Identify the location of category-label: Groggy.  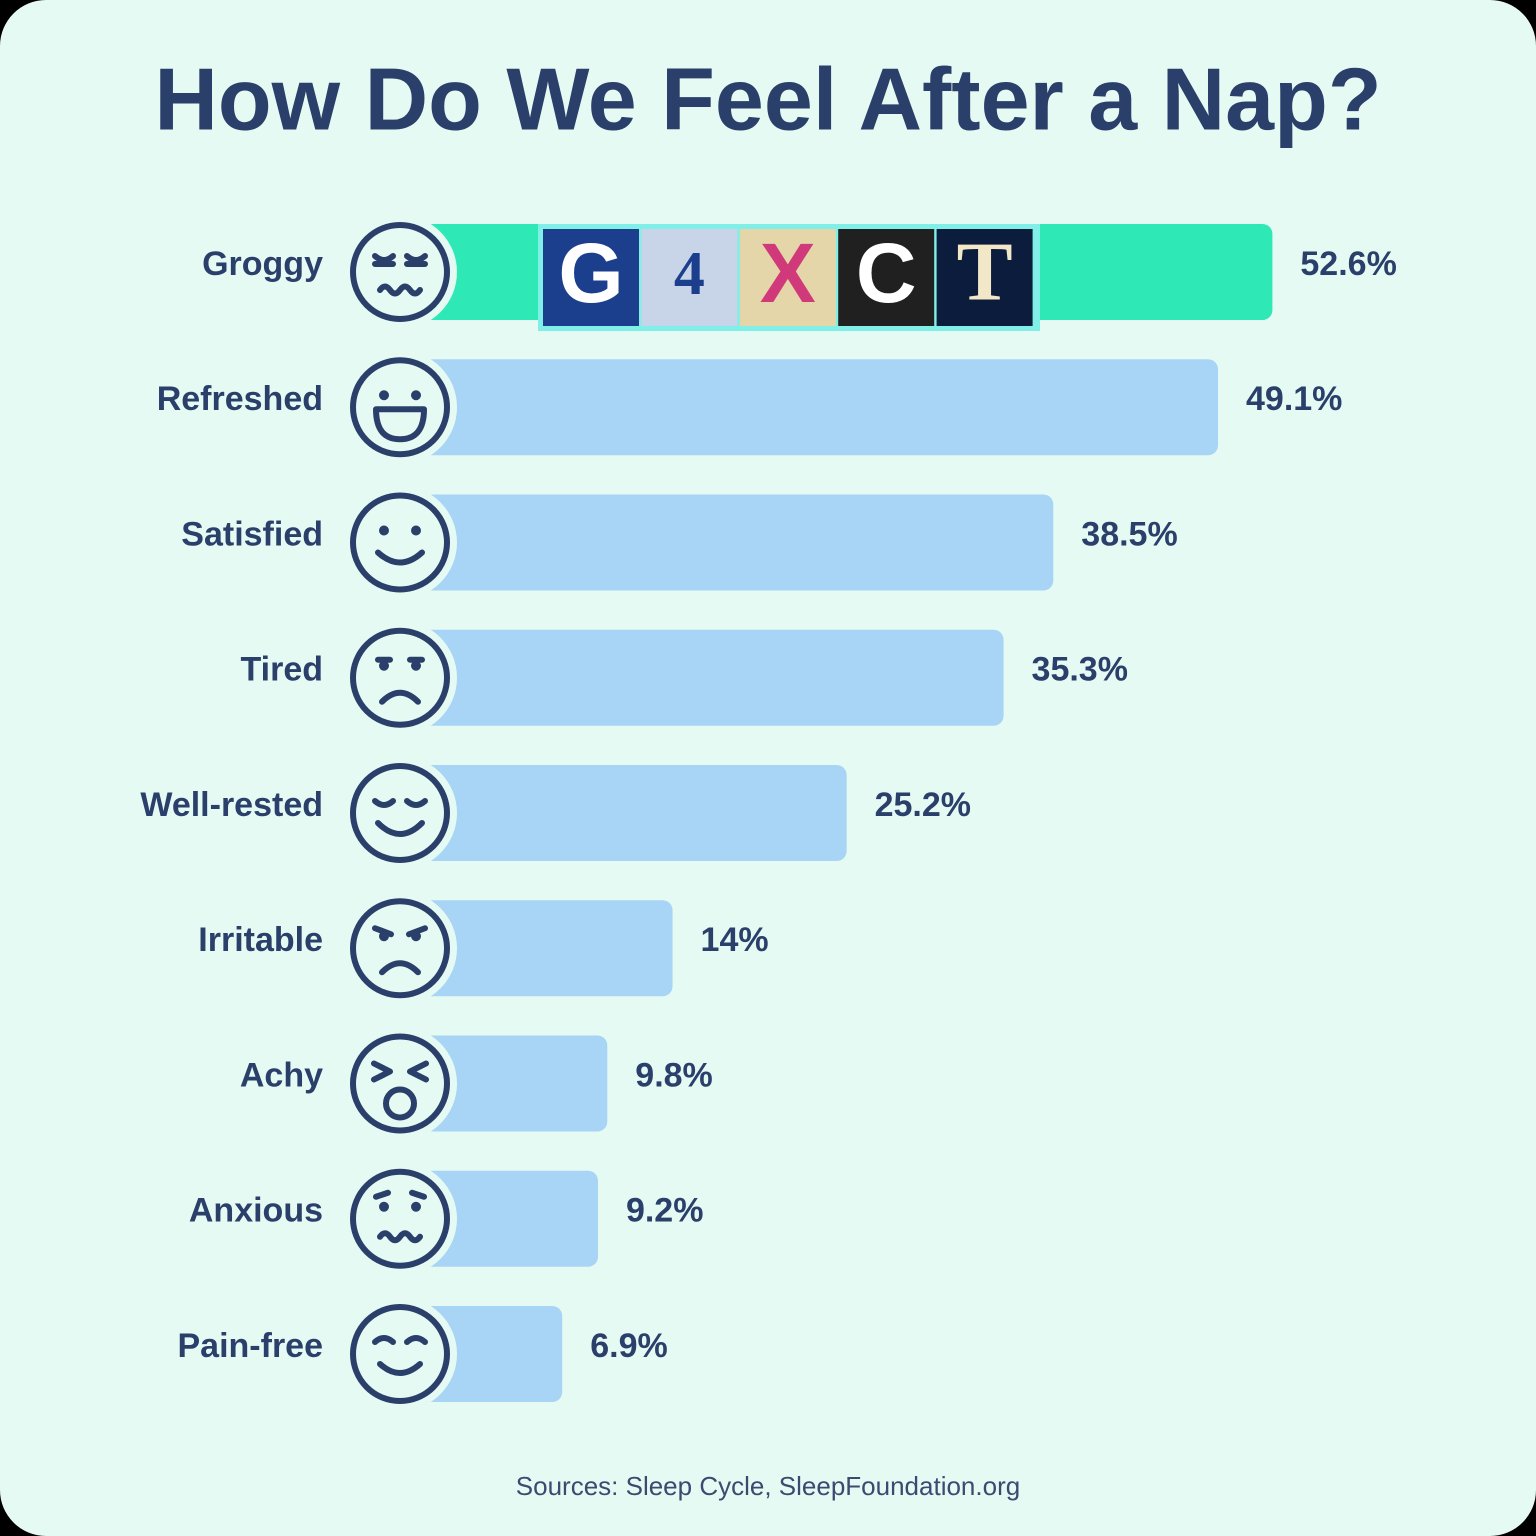
(262, 264).